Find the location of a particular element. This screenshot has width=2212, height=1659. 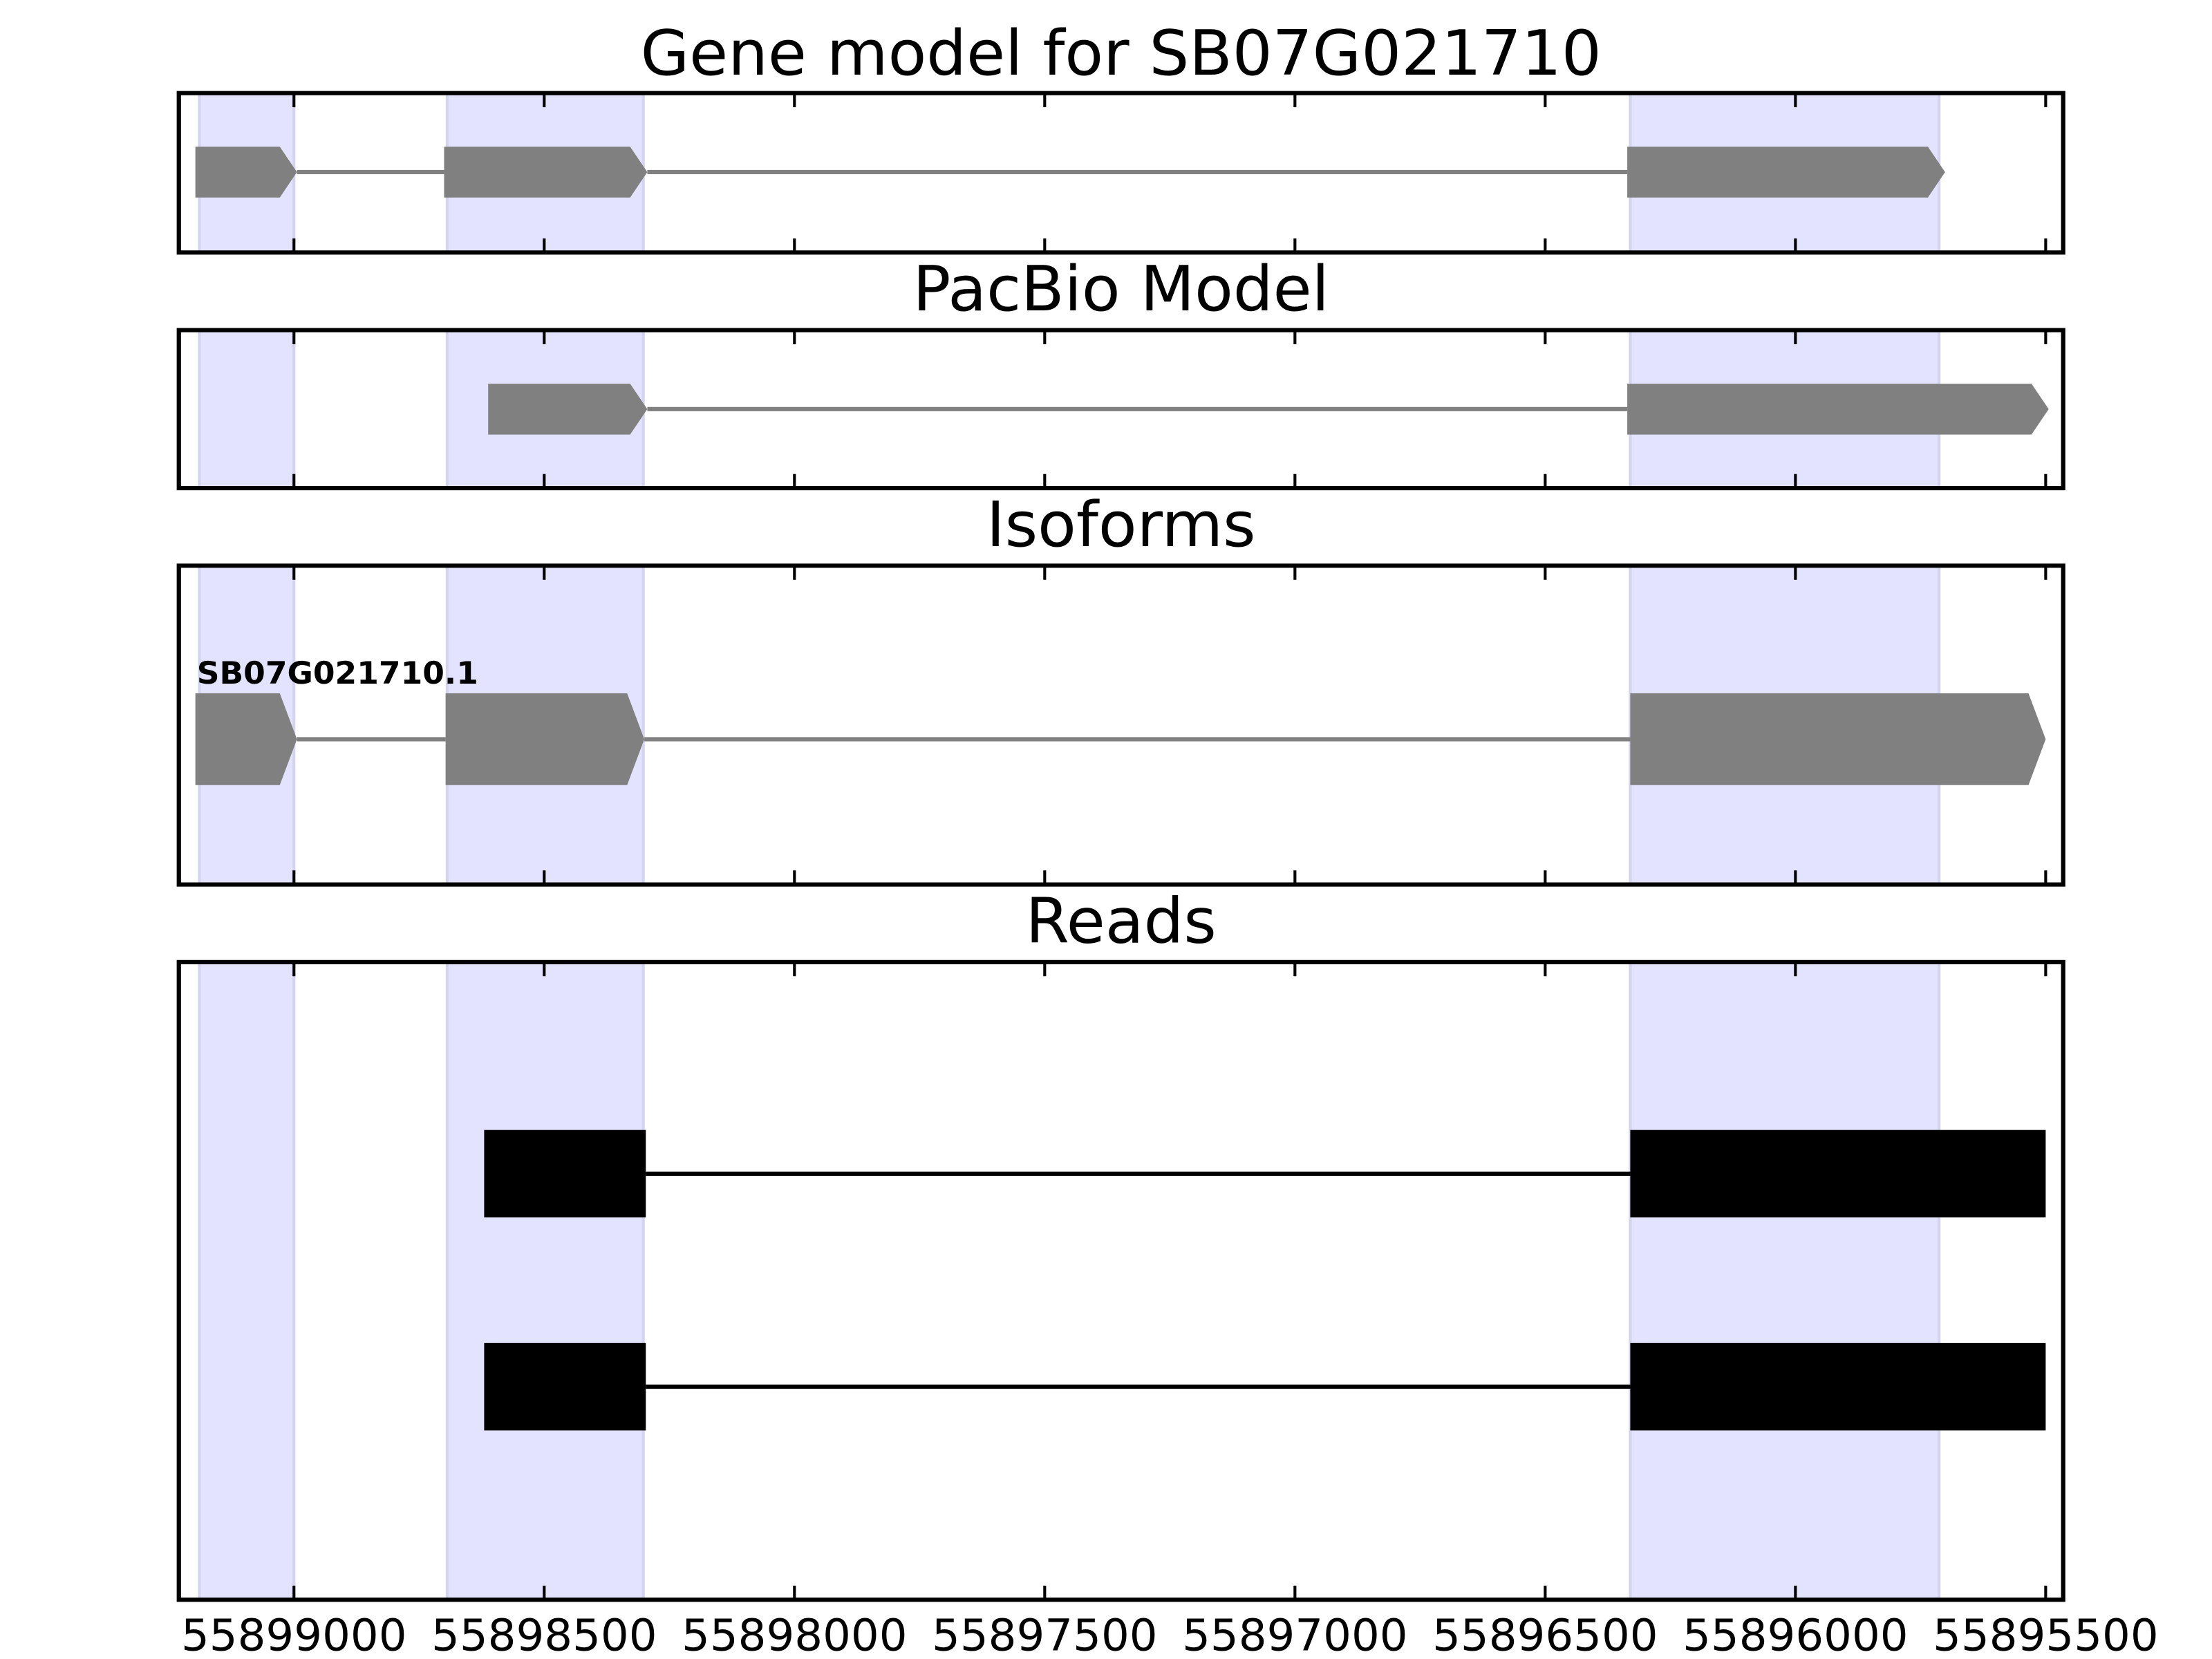

x-tick-label: 55898000 is located at coordinates (795, 1635).